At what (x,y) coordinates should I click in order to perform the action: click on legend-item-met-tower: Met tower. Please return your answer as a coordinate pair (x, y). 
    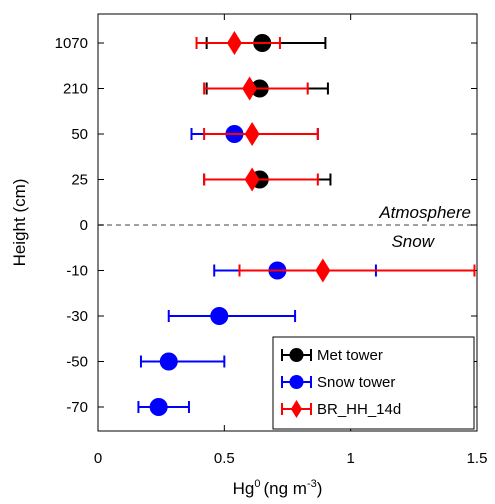
    Looking at the image, I should click on (332, 355).